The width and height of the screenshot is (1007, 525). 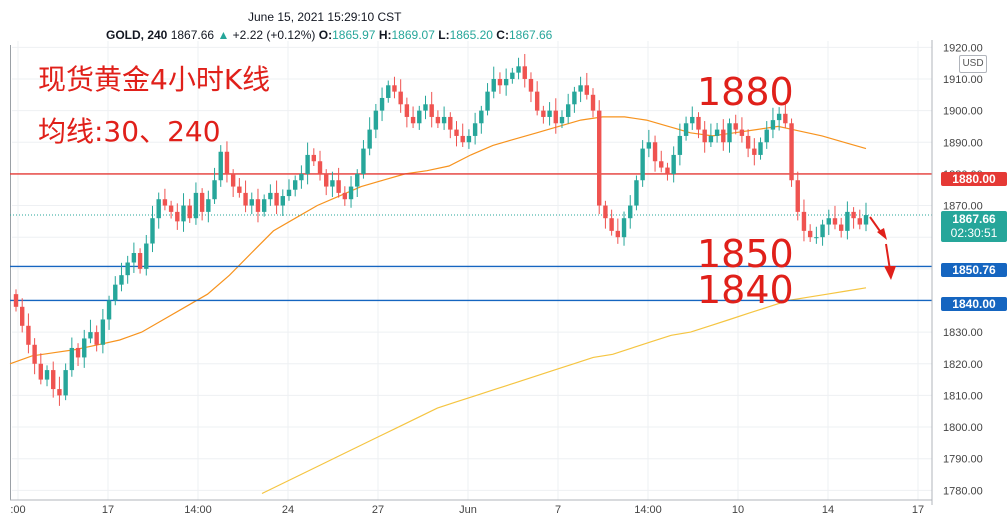 What do you see at coordinates (468, 510) in the screenshot?
I see `x-tick-label: Jun` at bounding box center [468, 510].